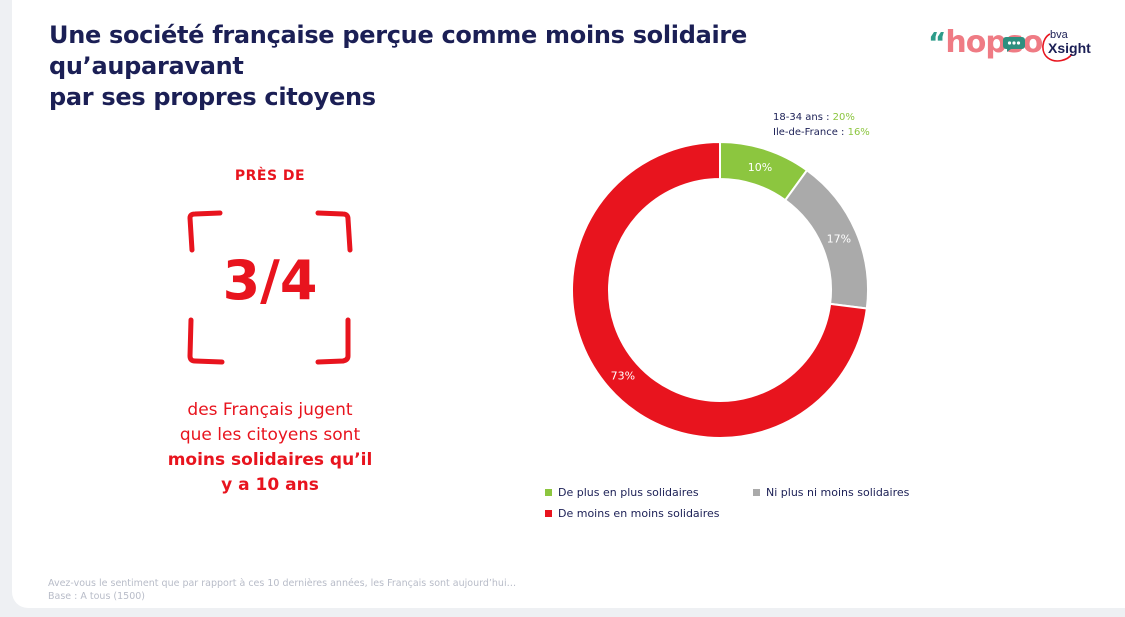 The width and height of the screenshot is (1125, 617). I want to click on callout-idf: Ile-de-France : 16%, so click(821, 132).